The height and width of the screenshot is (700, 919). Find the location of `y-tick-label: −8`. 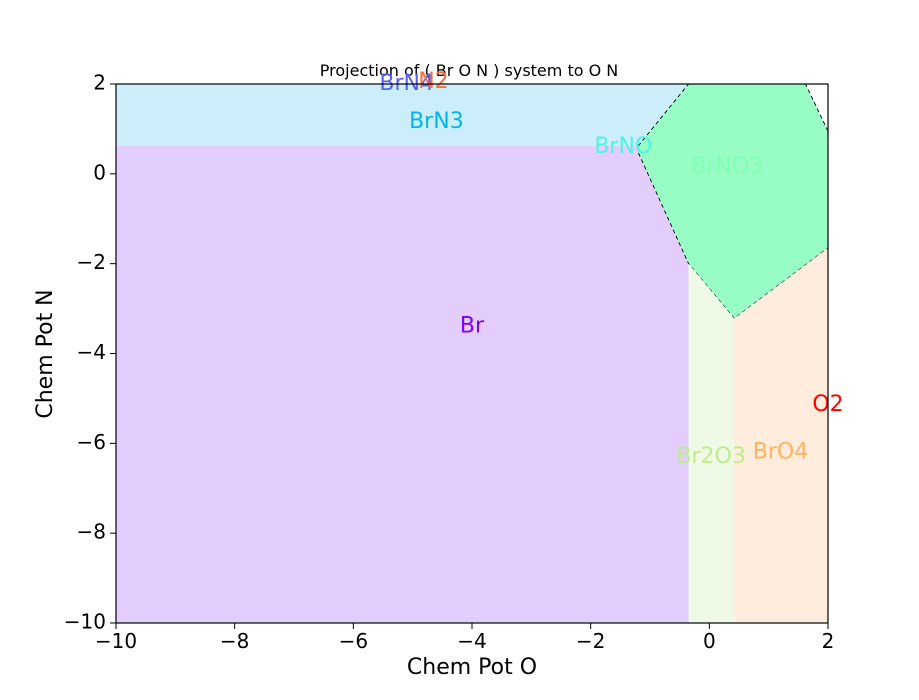

y-tick-label: −8 is located at coordinates (91, 532).